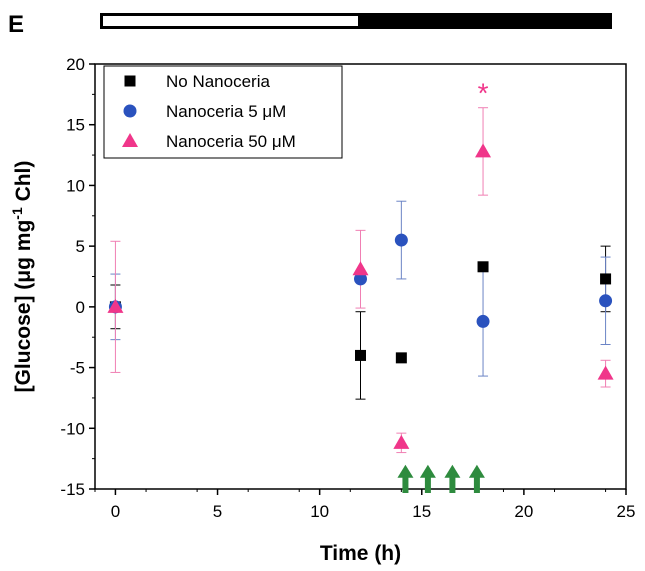 The image size is (645, 571). What do you see at coordinates (626, 511) in the screenshot?
I see `x-tick-label: 25` at bounding box center [626, 511].